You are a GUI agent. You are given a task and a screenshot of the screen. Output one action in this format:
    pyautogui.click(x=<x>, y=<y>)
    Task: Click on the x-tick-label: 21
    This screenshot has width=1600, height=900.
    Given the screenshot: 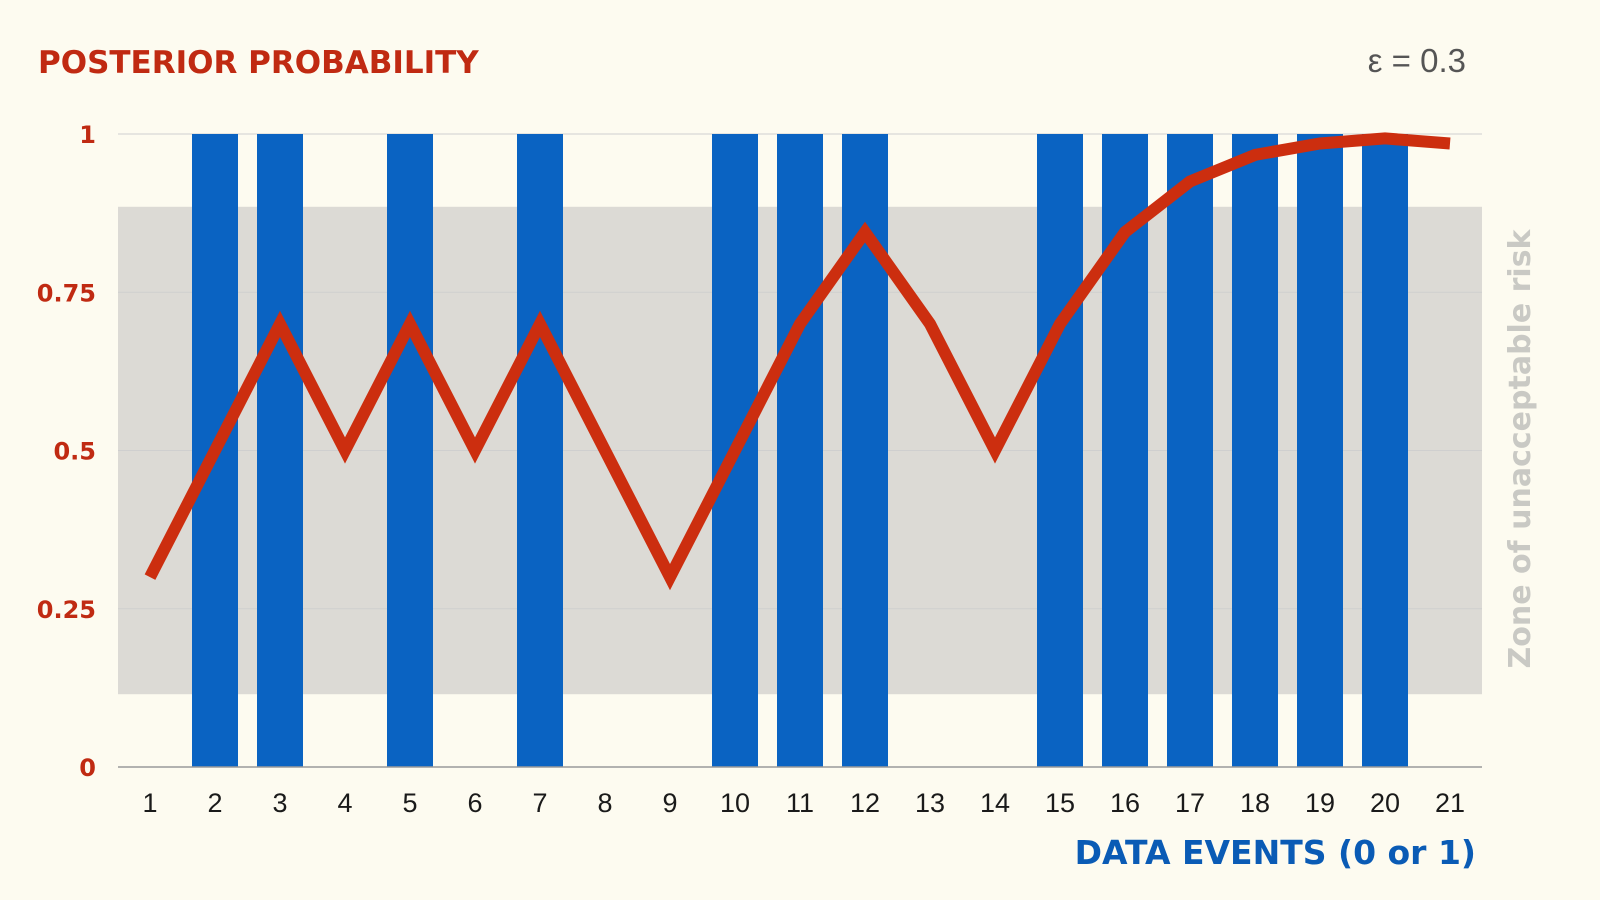 What is the action you would take?
    pyautogui.click(x=1450, y=803)
    